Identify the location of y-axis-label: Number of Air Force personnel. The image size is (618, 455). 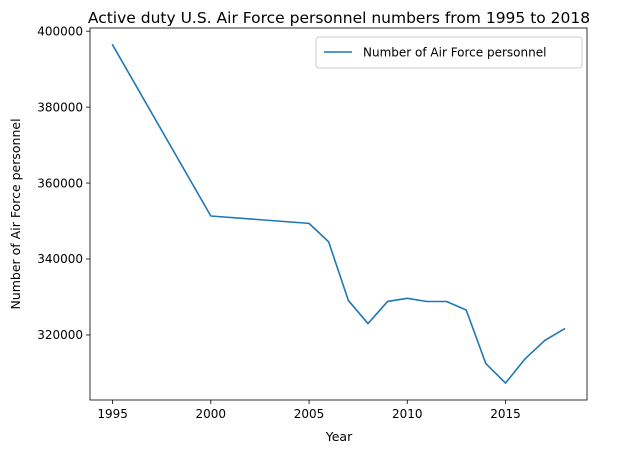
(15, 213).